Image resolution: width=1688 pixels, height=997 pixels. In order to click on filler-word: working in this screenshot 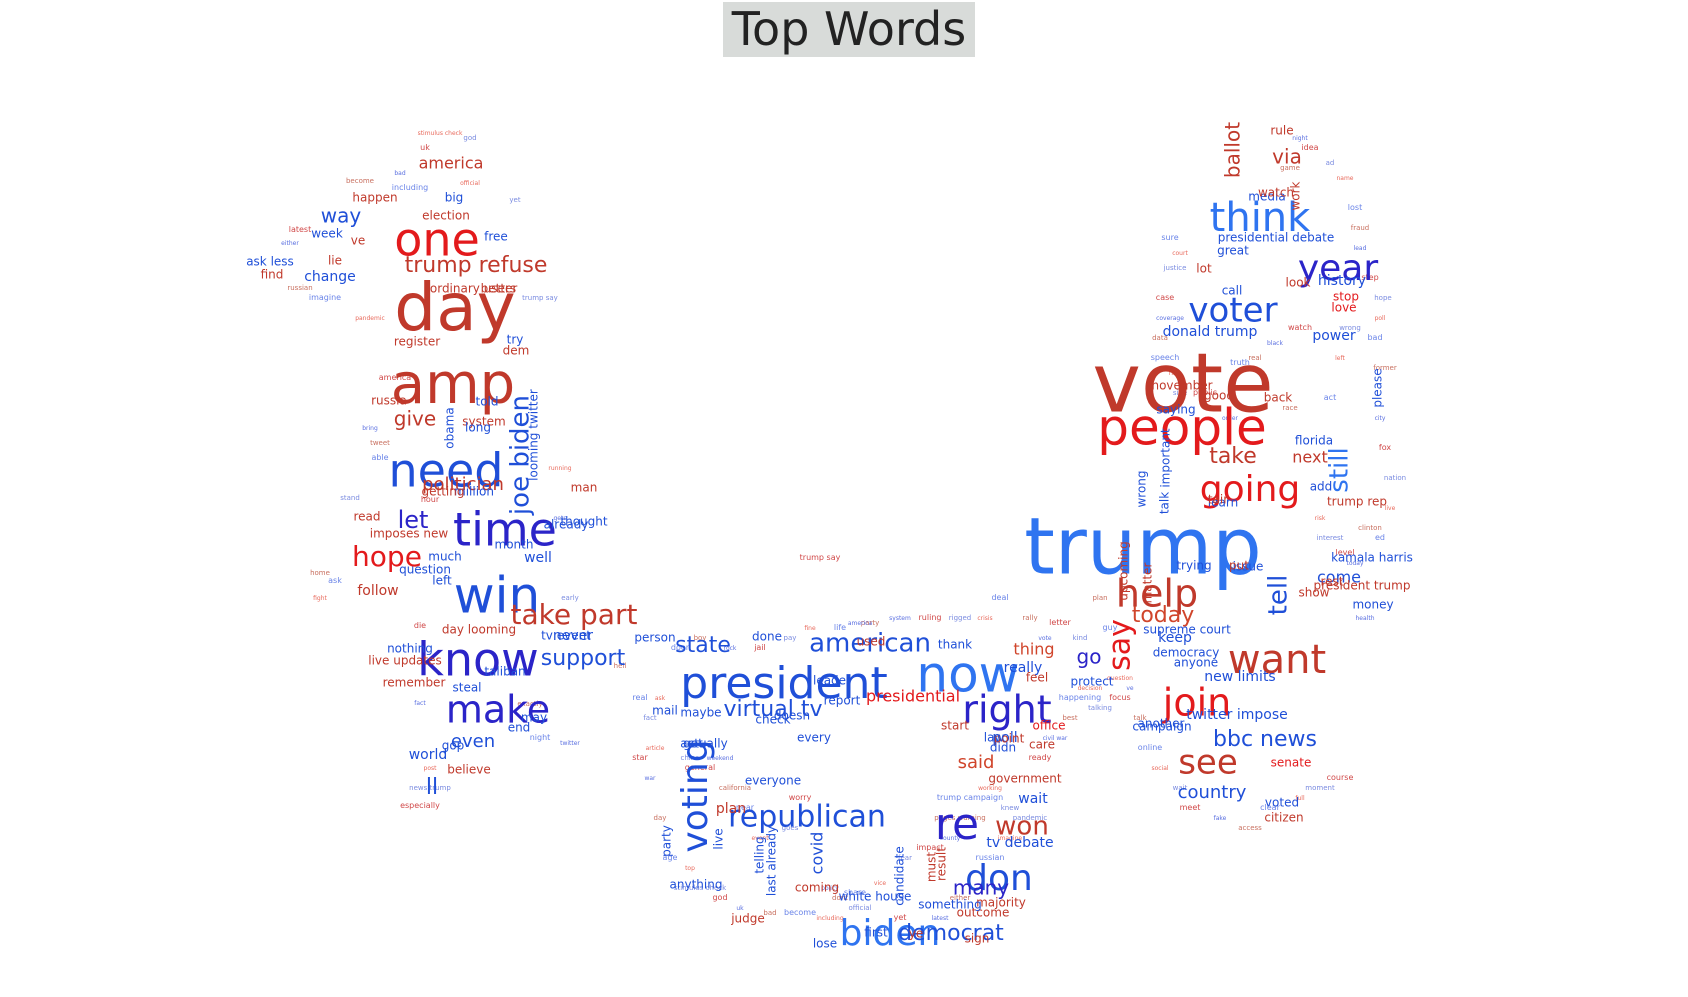, I will do `click(990, 788)`.